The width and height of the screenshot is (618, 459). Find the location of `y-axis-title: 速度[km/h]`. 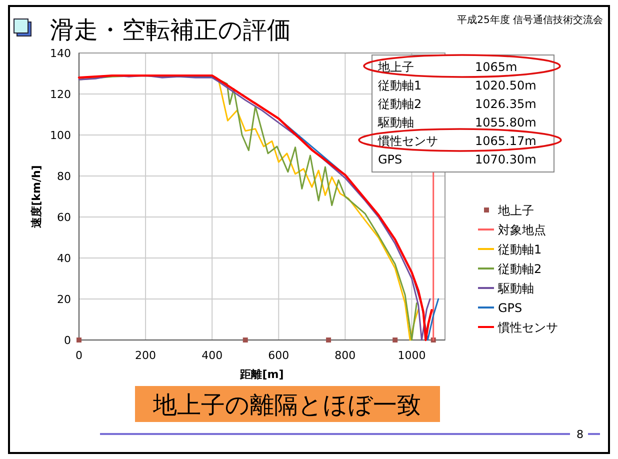

y-axis-title: 速度[km/h] is located at coordinates (36, 197).